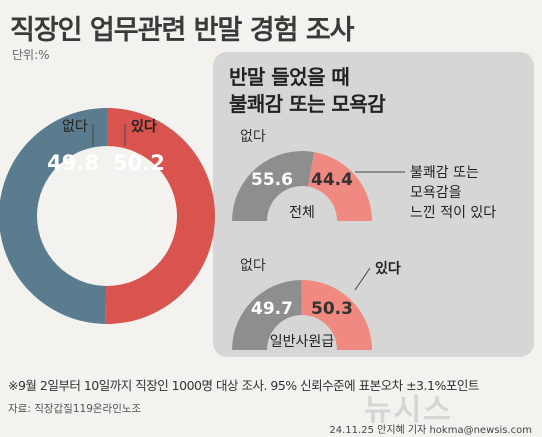 This screenshot has width=542, height=437. What do you see at coordinates (253, 137) in the screenshot?
I see `gauge1-label-no: 없다` at bounding box center [253, 137].